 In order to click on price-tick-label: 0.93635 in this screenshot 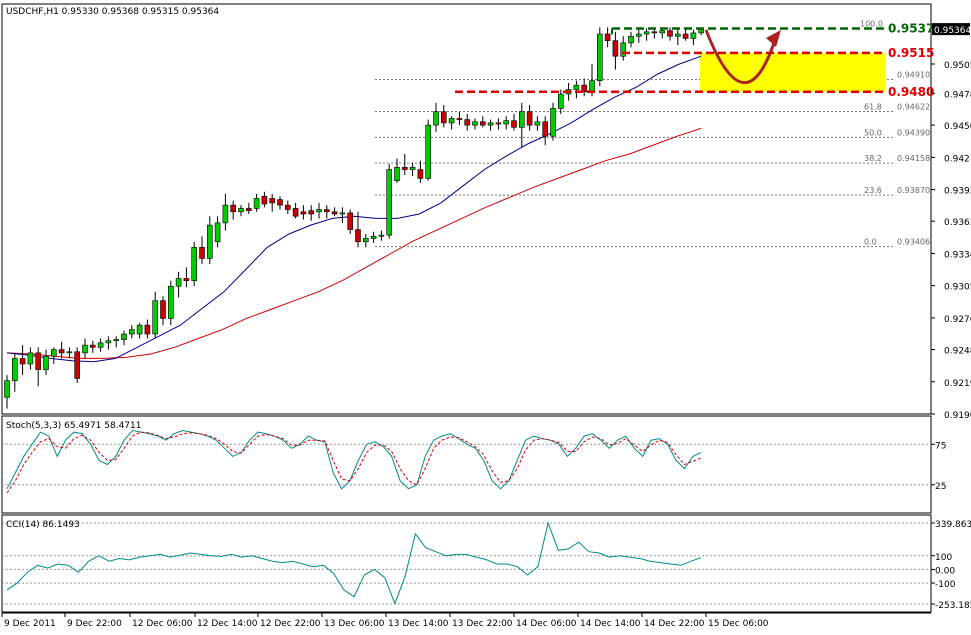, I will do `click(957, 223)`.